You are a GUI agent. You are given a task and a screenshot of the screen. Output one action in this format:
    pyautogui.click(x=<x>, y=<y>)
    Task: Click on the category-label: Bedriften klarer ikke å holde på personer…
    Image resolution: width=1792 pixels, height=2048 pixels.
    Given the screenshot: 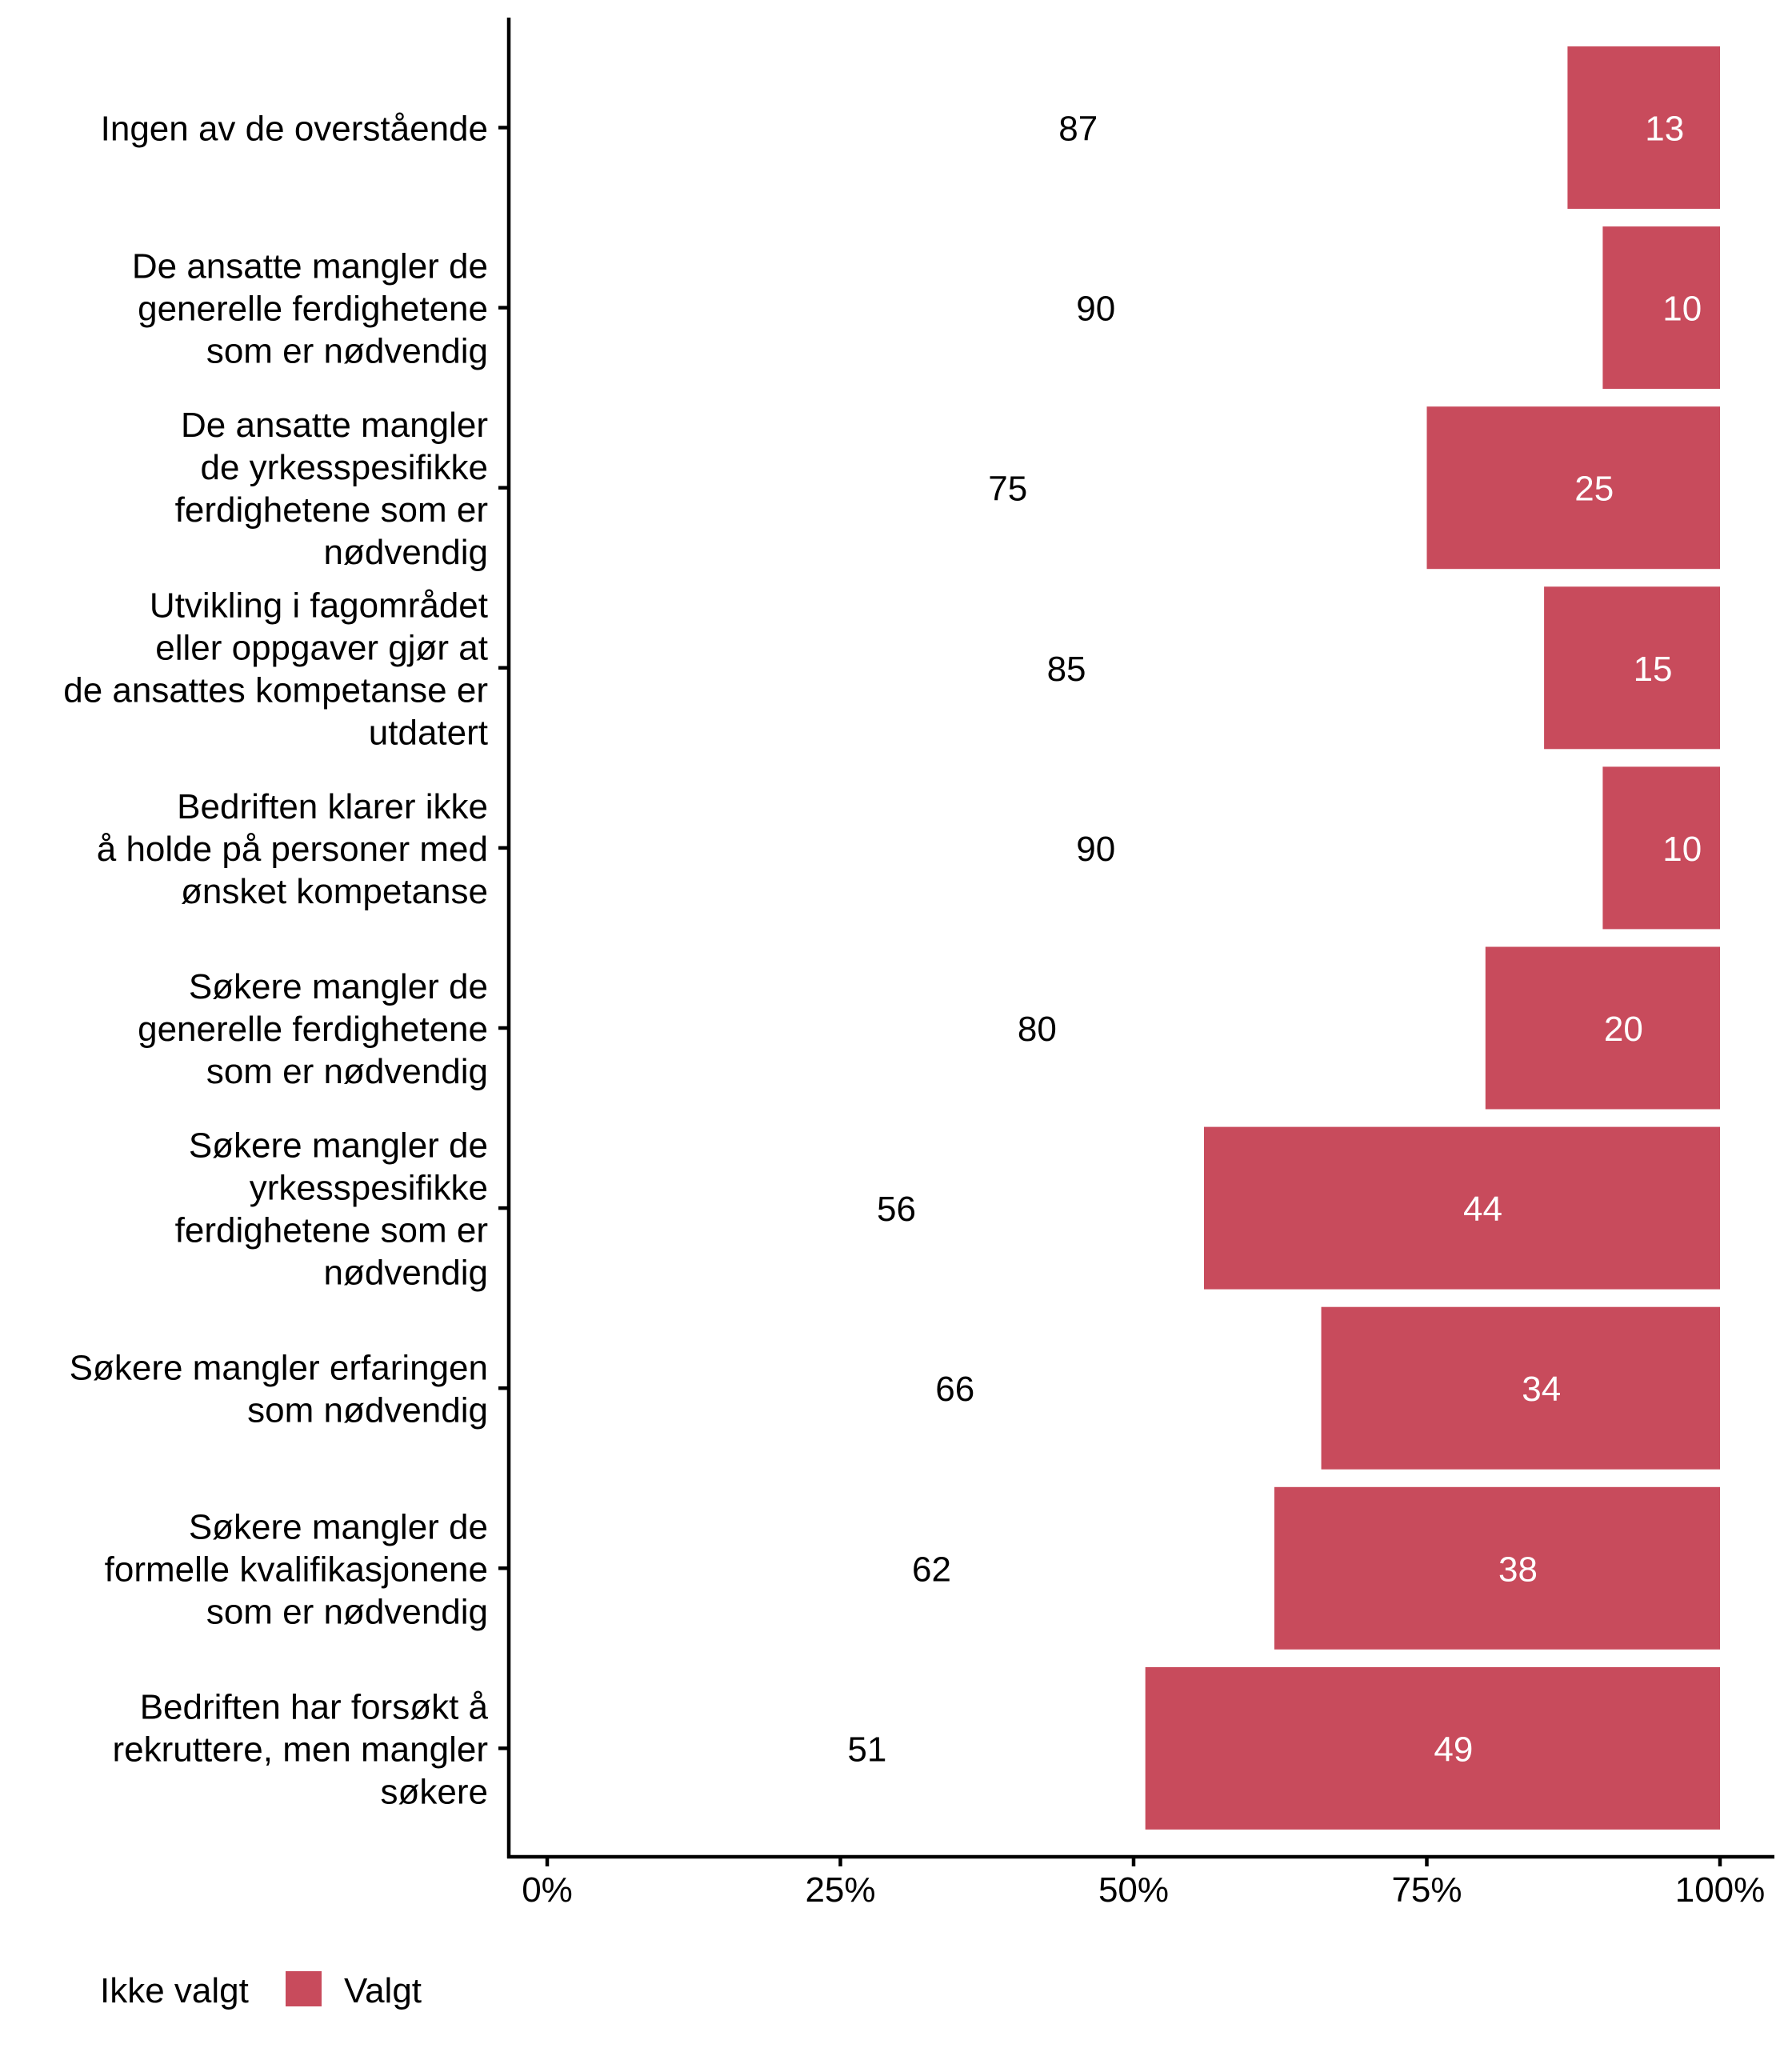 What is the action you would take?
    pyautogui.click(x=292, y=849)
    